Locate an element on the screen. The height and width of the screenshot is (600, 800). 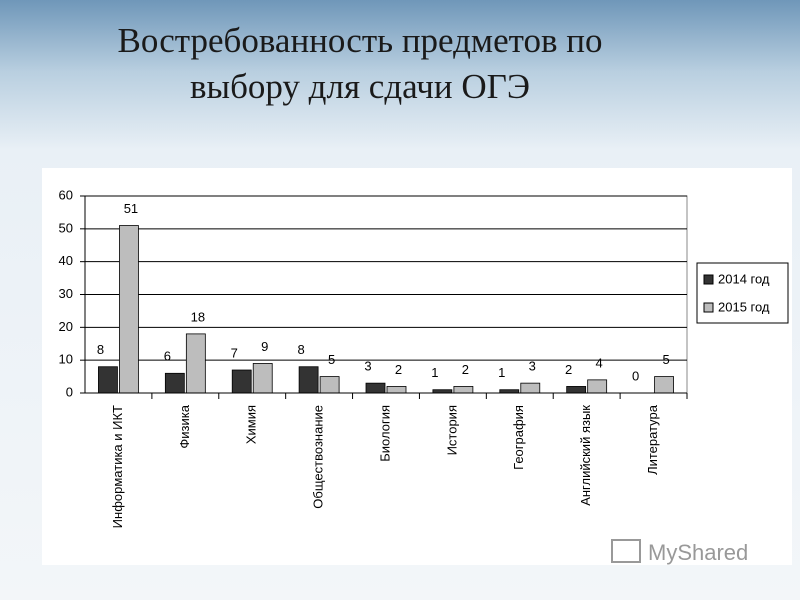
x-tick-label: Литература is located at coordinates (652, 439).